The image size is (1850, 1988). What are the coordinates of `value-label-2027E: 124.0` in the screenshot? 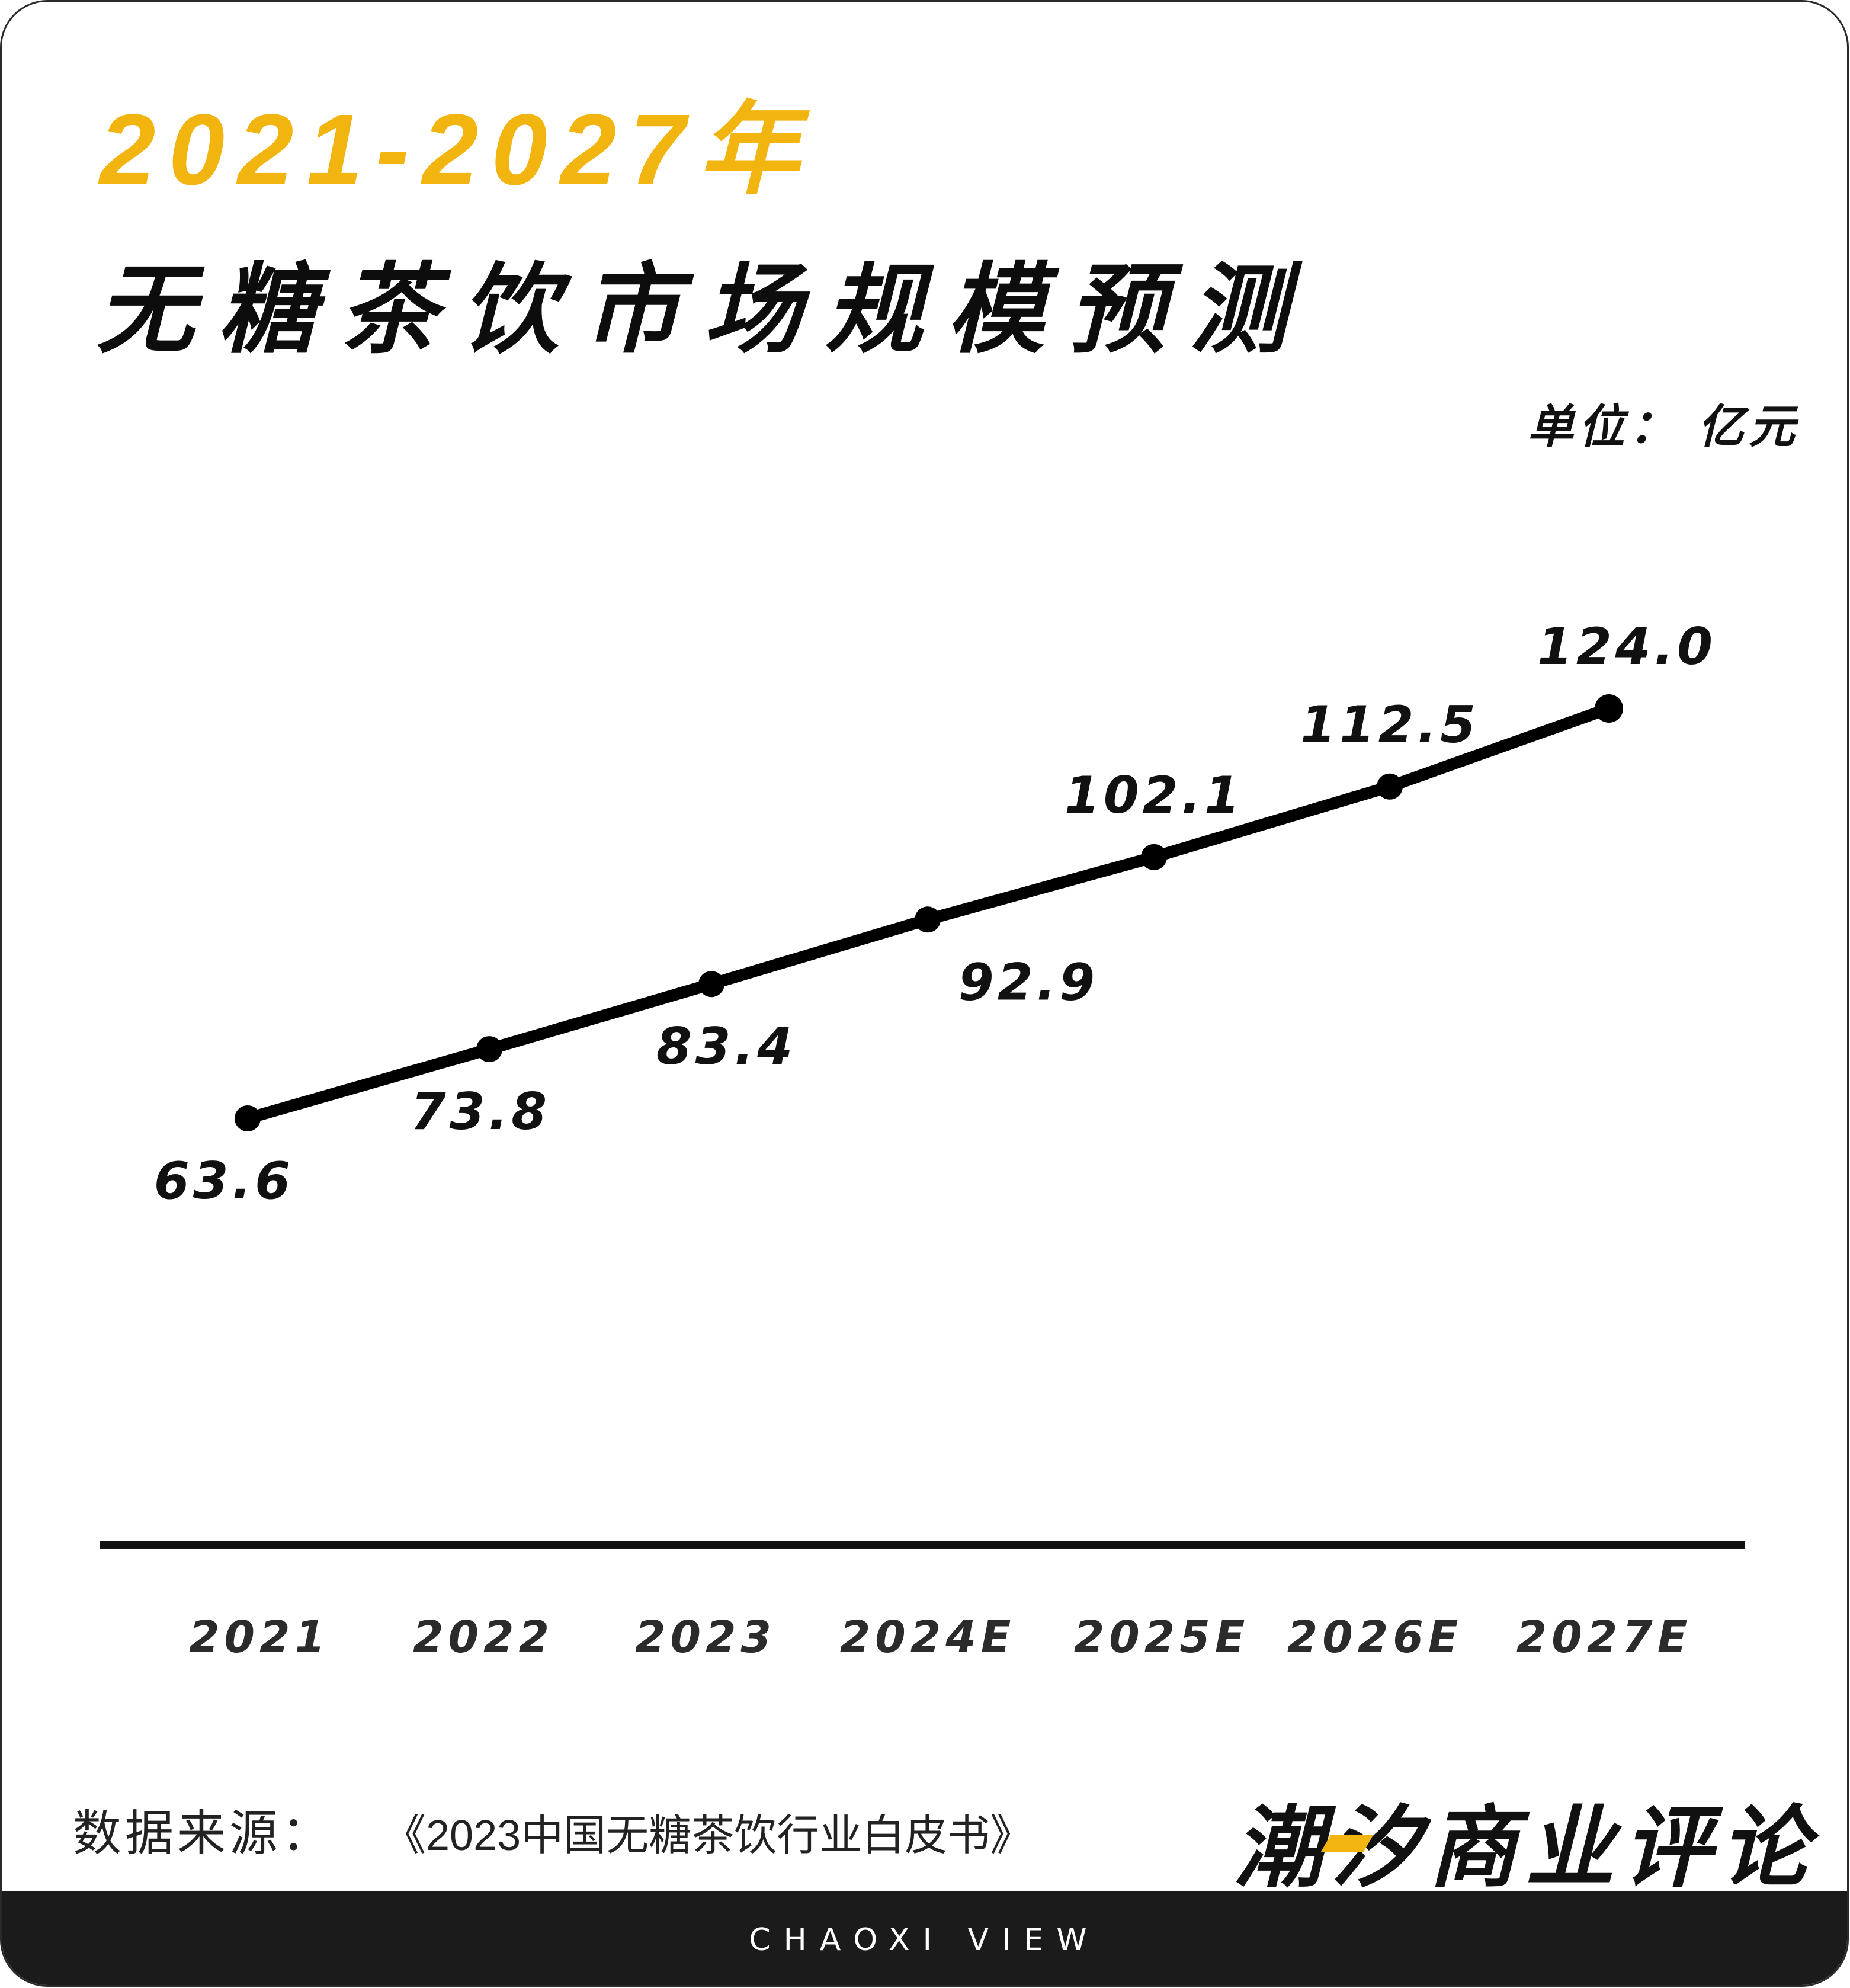 It's located at (1627, 646).